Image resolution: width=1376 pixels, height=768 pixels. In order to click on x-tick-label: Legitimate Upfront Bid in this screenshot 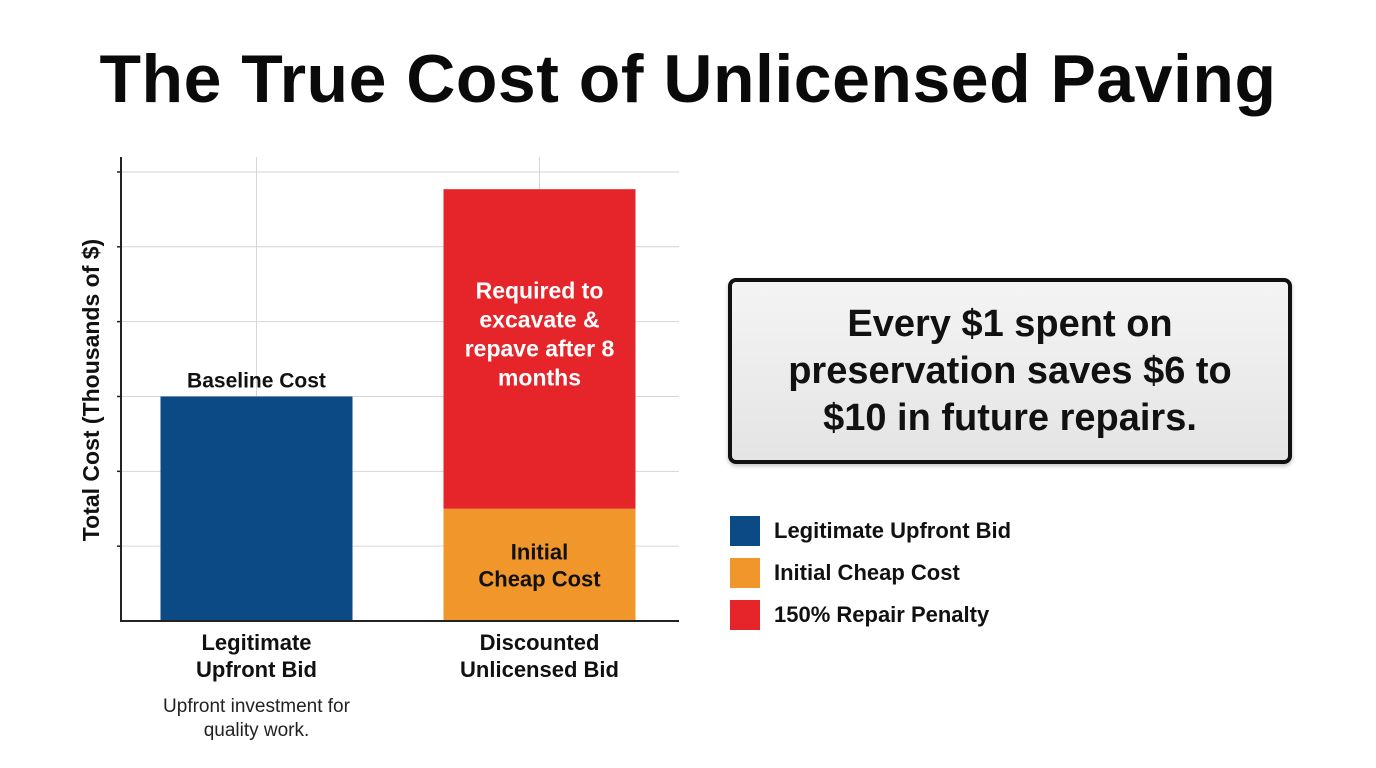, I will do `click(256, 656)`.